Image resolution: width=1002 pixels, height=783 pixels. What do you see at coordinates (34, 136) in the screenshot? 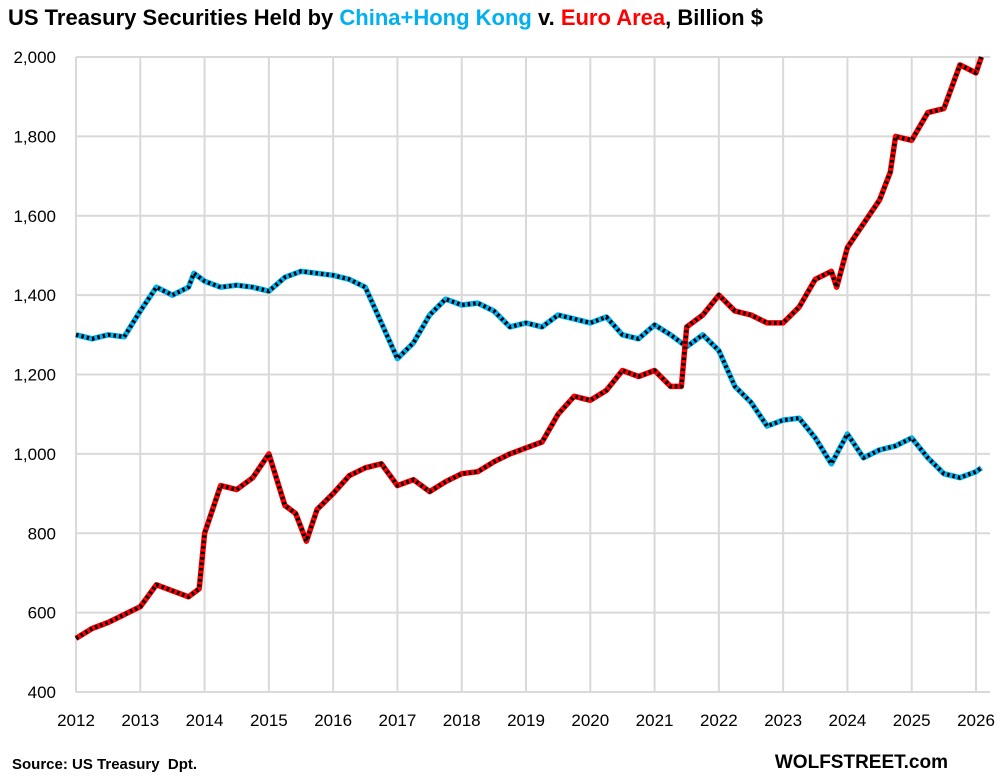
I see `y-tick-label: 1,800` at bounding box center [34, 136].